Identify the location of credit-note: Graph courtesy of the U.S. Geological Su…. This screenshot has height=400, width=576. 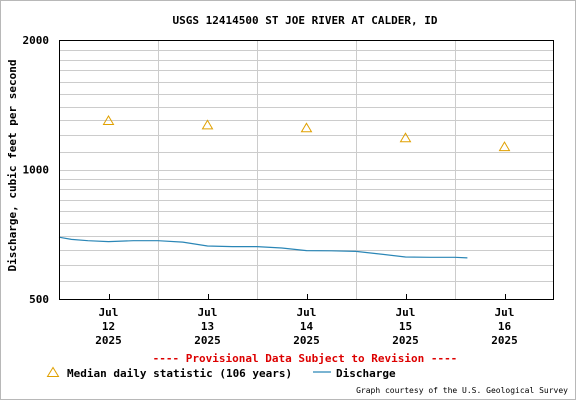
(462, 390).